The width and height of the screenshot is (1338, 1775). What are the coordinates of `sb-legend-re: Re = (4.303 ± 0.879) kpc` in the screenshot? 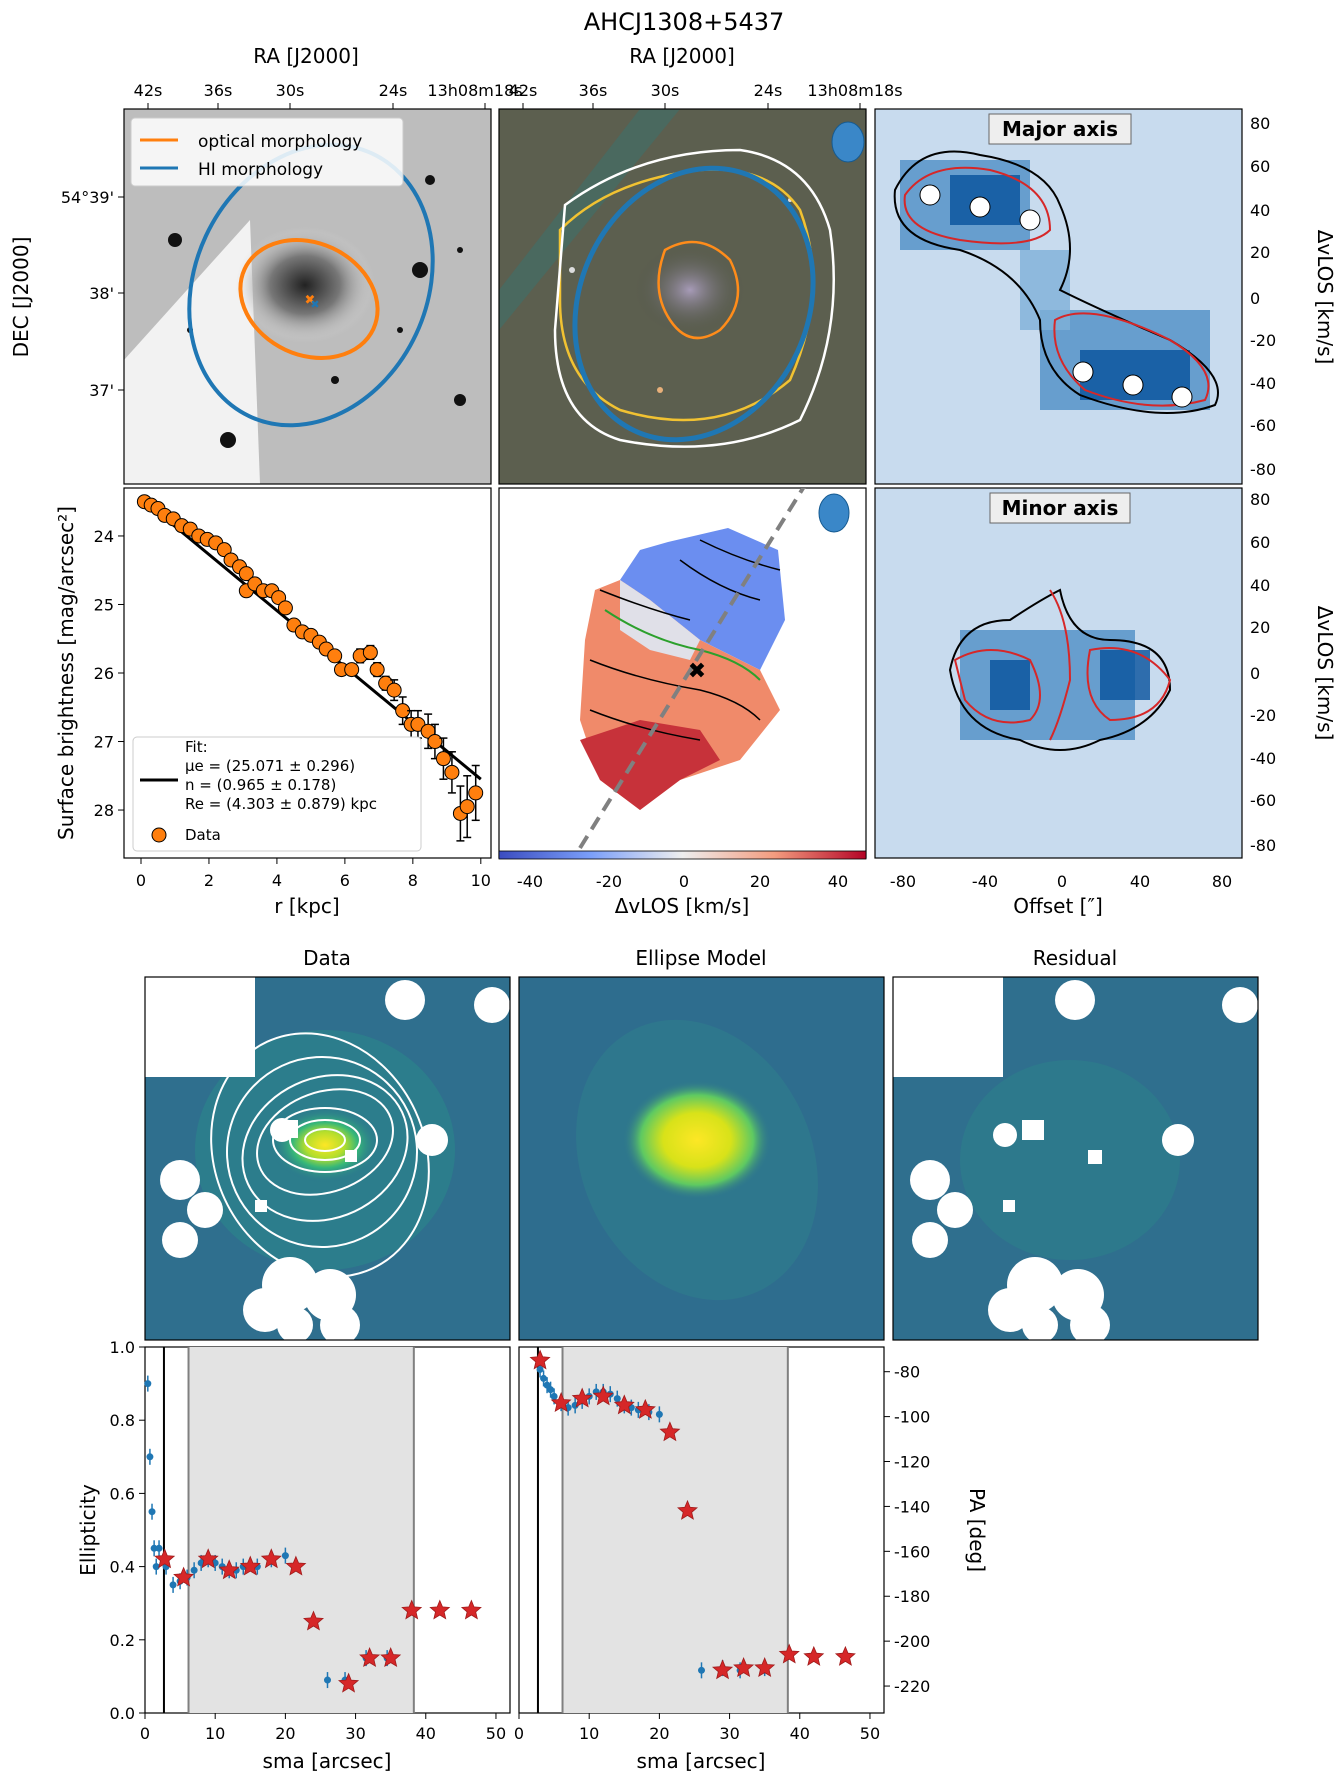 It's located at (281, 804).